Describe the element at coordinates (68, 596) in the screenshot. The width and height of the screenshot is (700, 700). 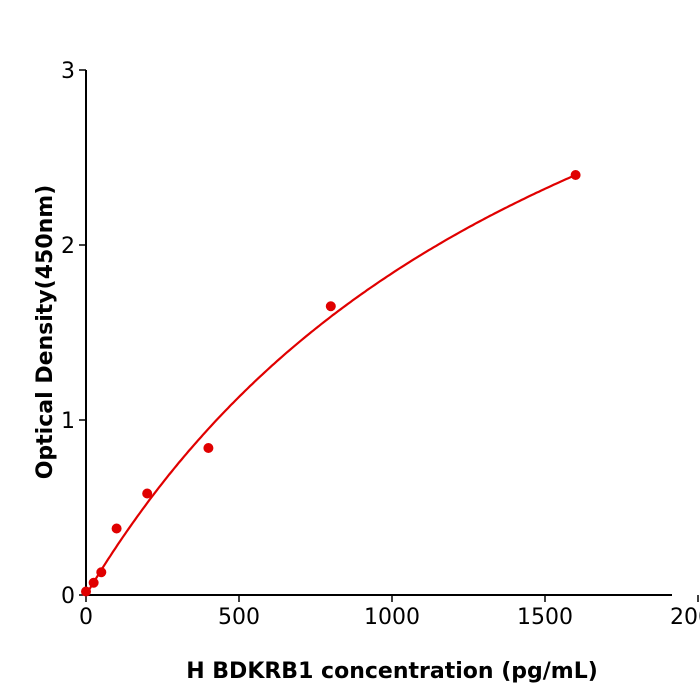
I see `y-tick-label: 0` at that location.